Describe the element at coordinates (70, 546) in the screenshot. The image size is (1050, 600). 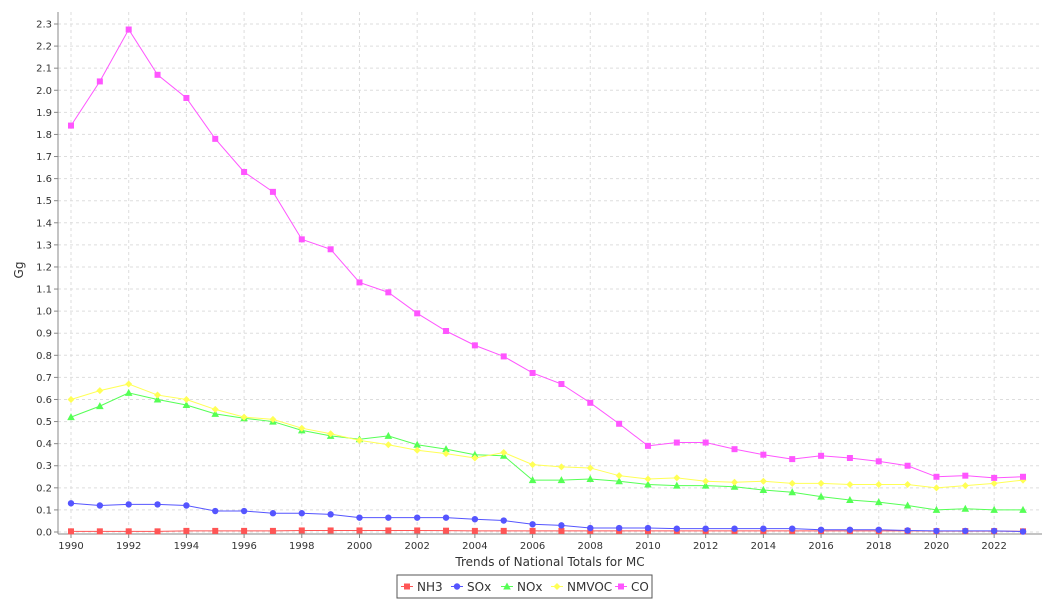
I see `x-tick-label: 1990` at that location.